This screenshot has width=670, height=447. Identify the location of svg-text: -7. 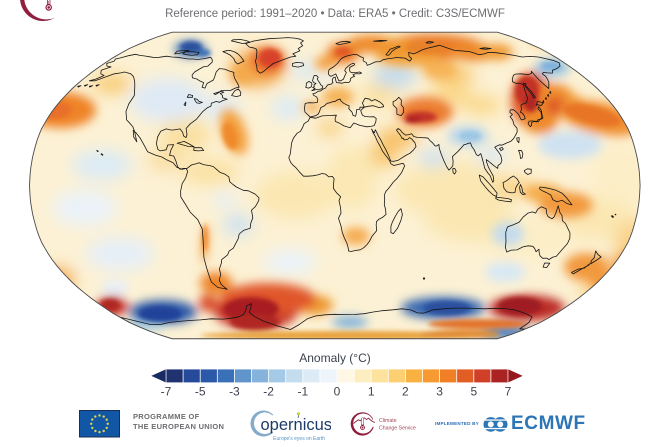
(166, 392).